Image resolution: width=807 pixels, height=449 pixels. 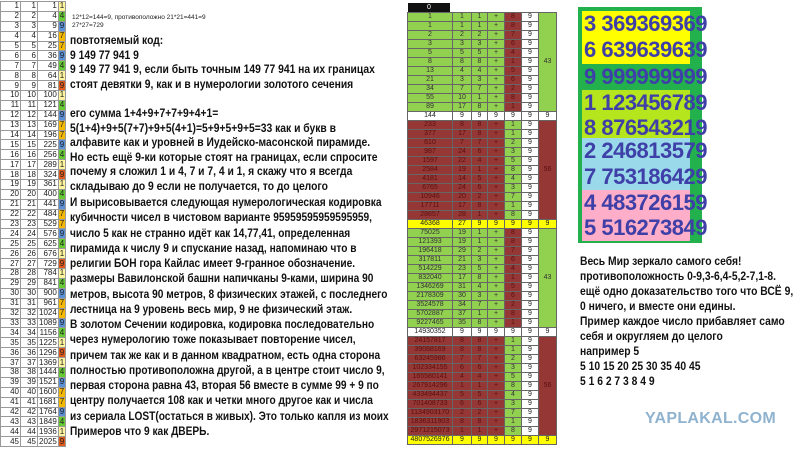 I want to click on table-cell: 64, so click(x=48, y=76).